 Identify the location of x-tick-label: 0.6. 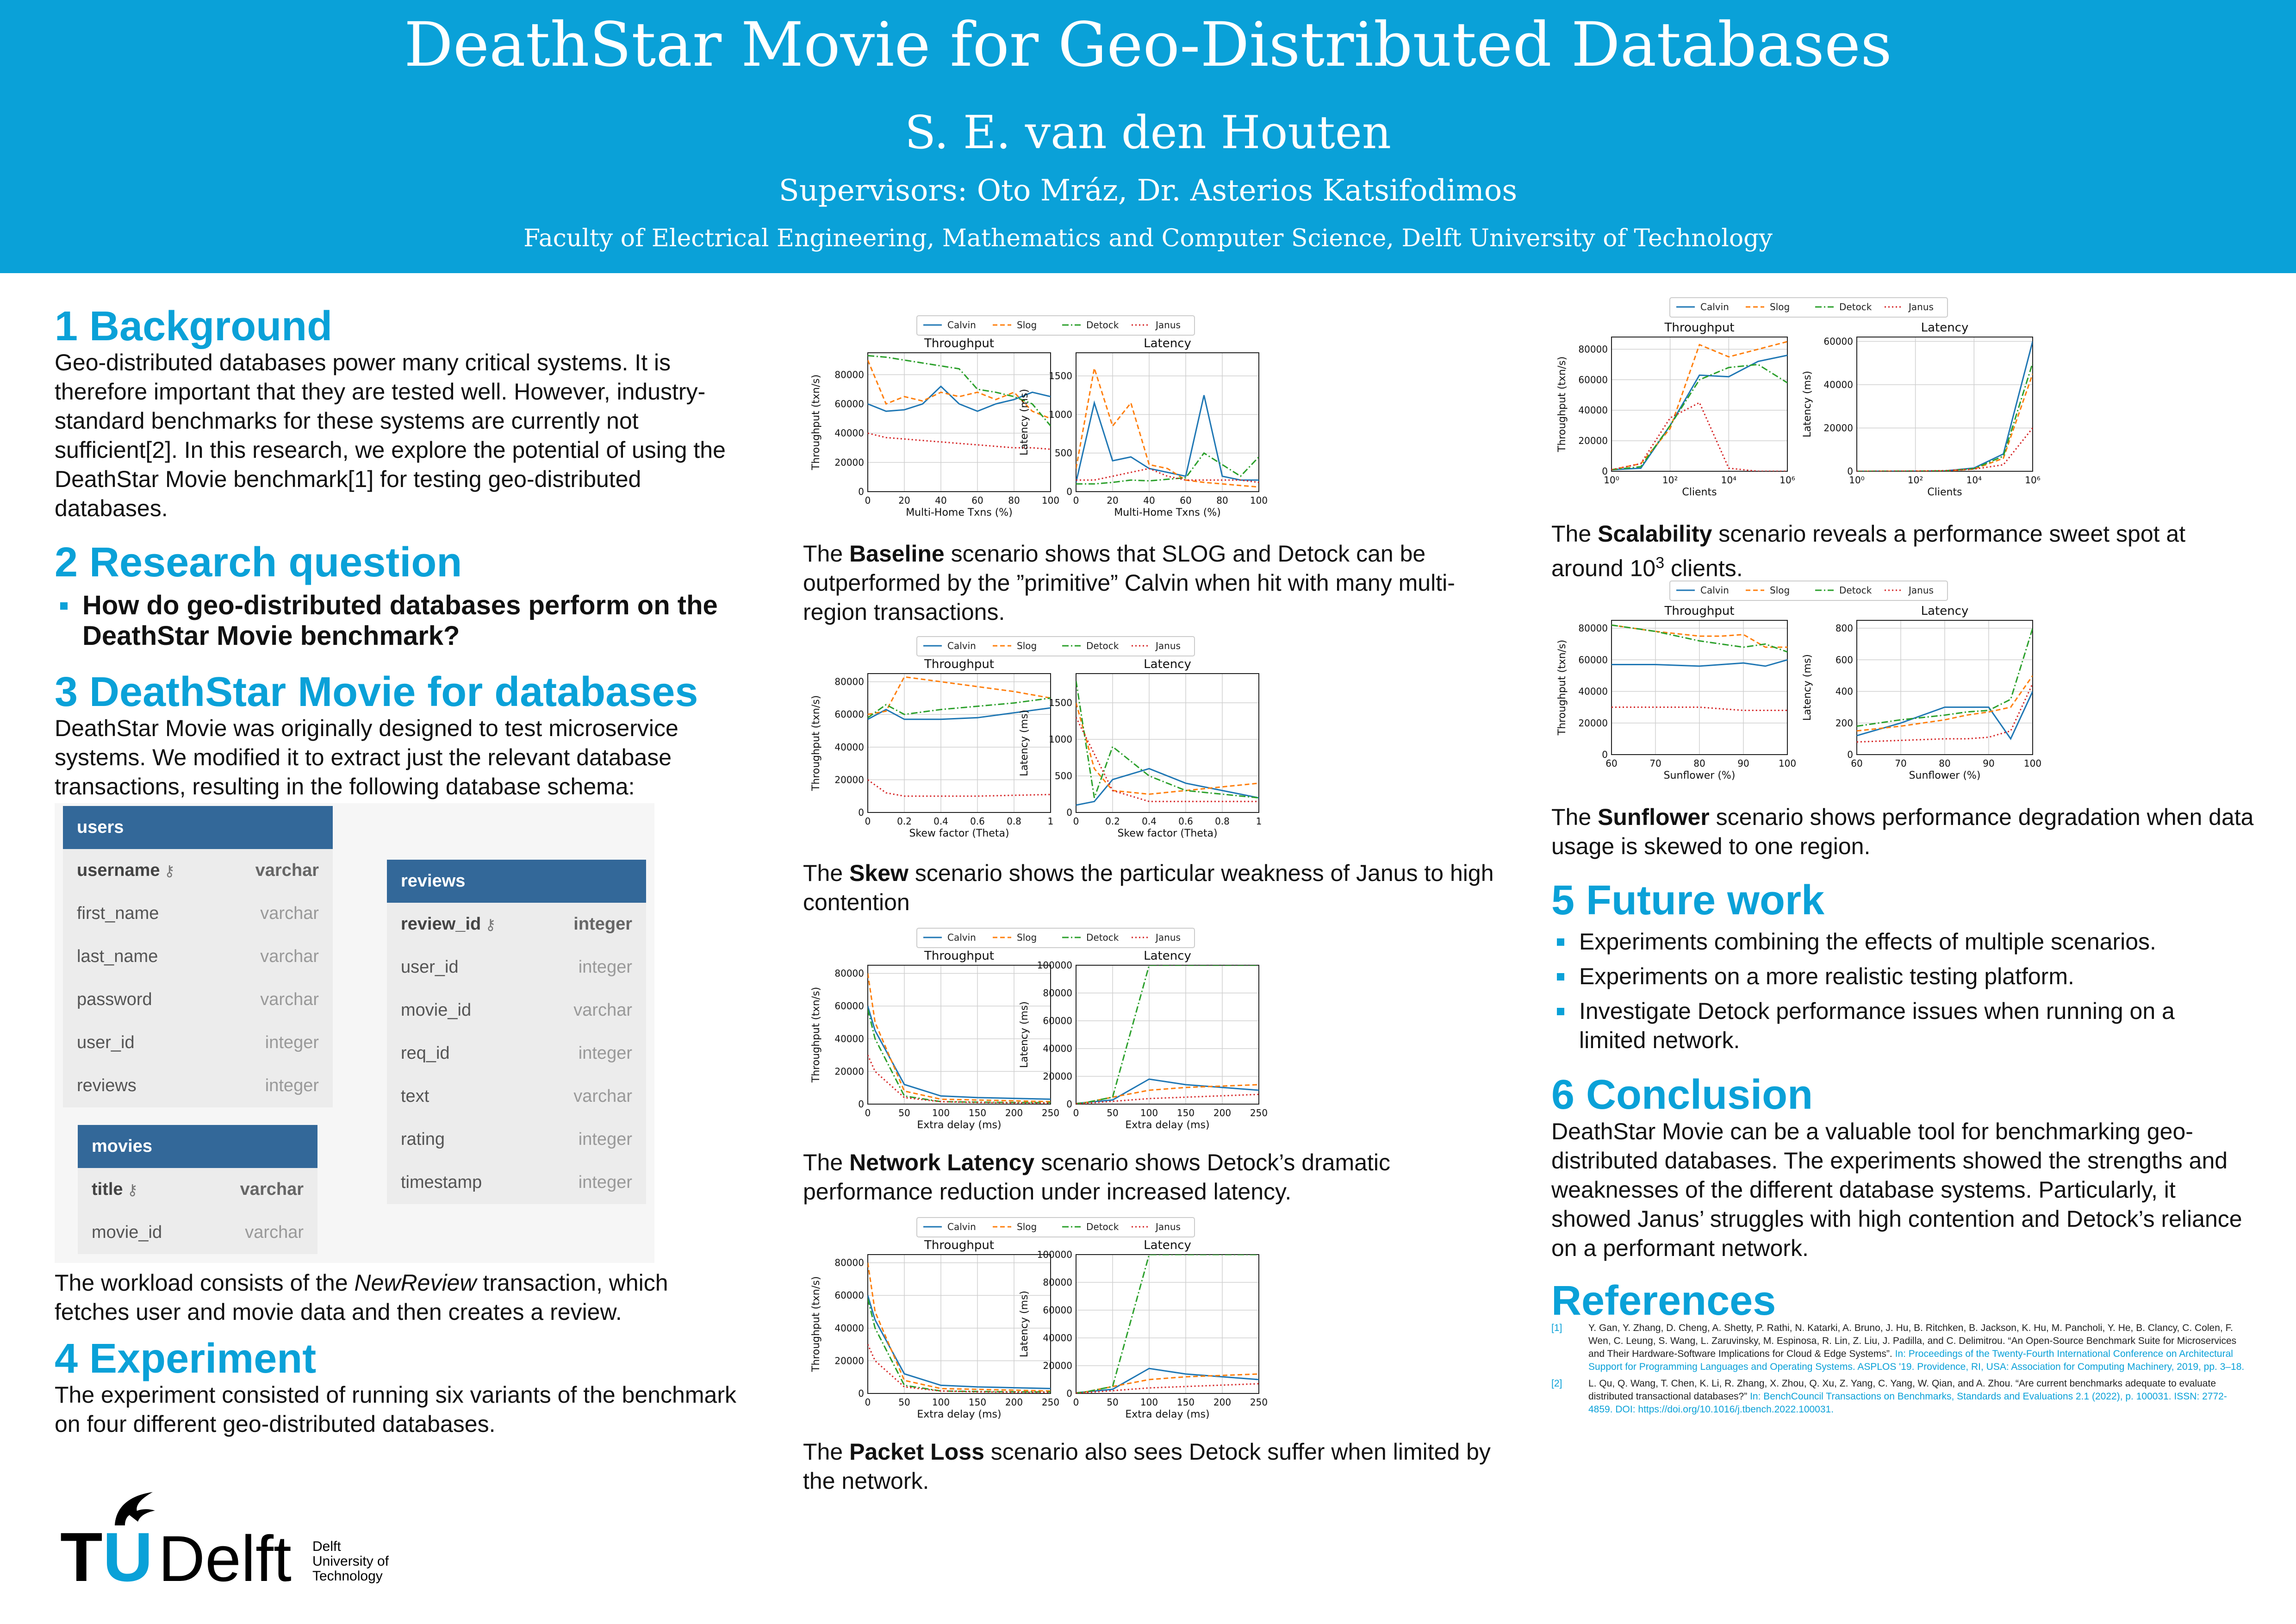
(1185, 821).